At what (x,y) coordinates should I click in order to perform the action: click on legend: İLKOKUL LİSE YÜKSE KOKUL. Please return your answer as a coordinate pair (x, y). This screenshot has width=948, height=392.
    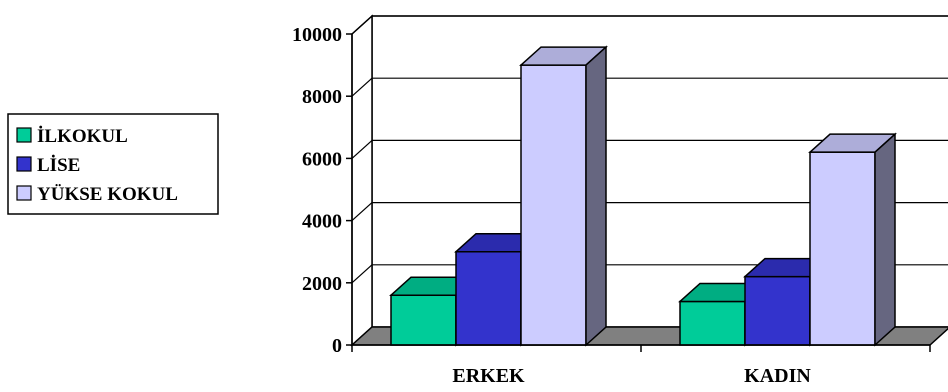
    Looking at the image, I should click on (113, 164).